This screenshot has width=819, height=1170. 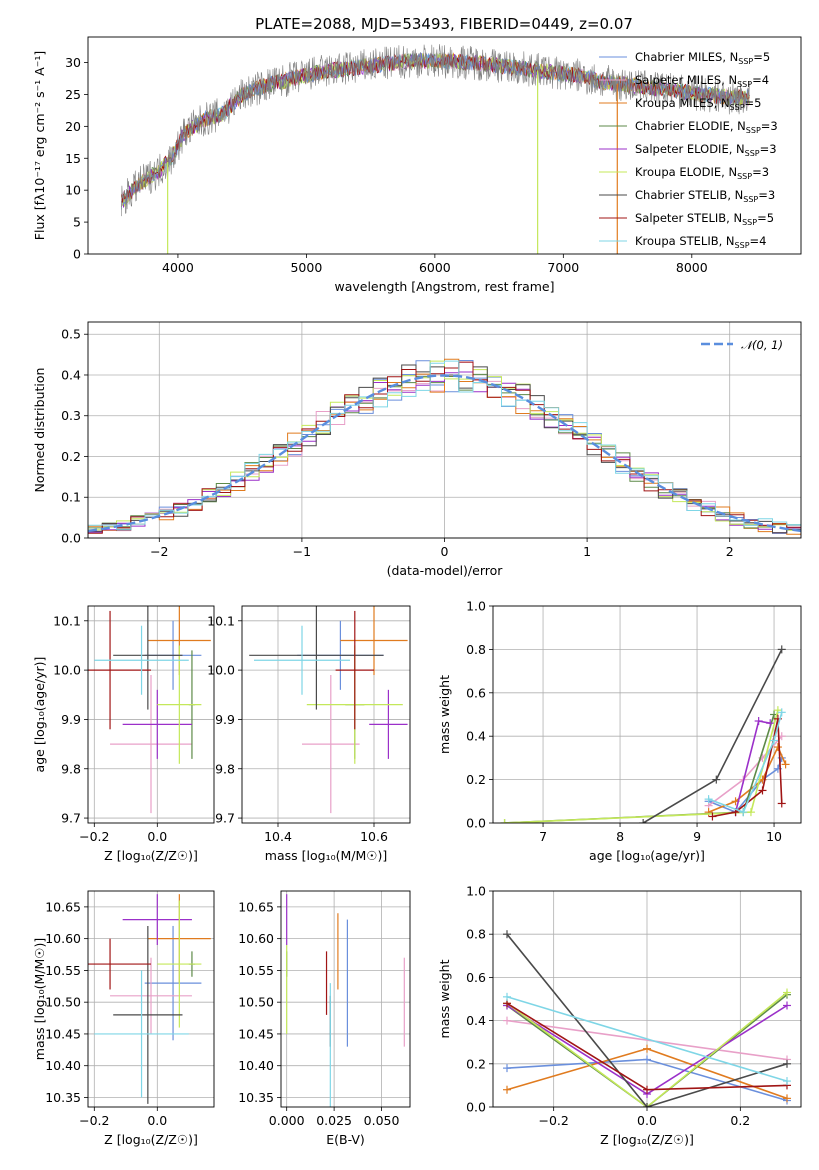 I want to click on y-tick-label: 5, so click(x=77, y=222).